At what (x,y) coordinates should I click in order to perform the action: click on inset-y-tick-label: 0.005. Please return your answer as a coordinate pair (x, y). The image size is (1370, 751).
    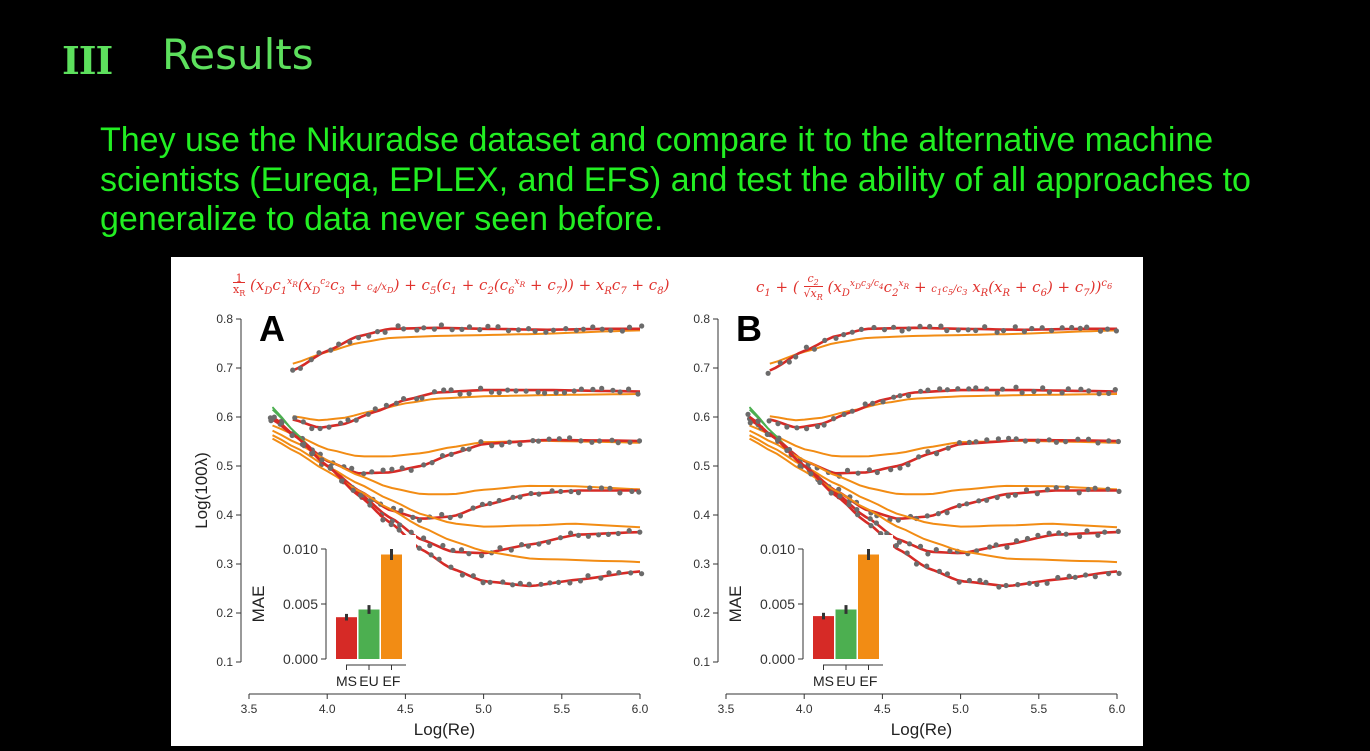
    Looking at the image, I should click on (777, 604).